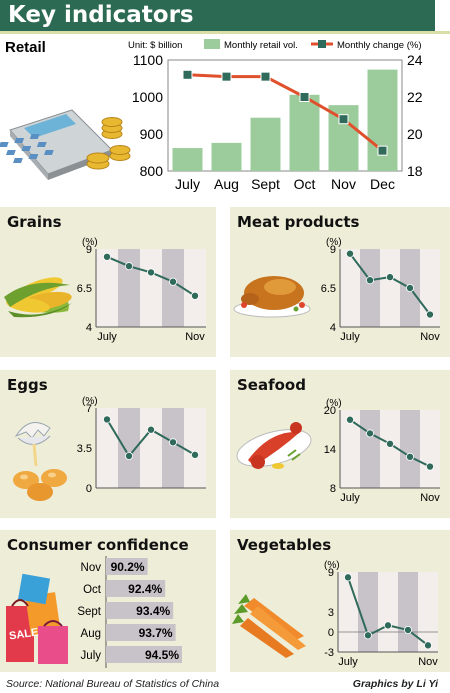 This screenshot has height=693, width=450. I want to click on grains-ytick: 4, so click(89, 328).